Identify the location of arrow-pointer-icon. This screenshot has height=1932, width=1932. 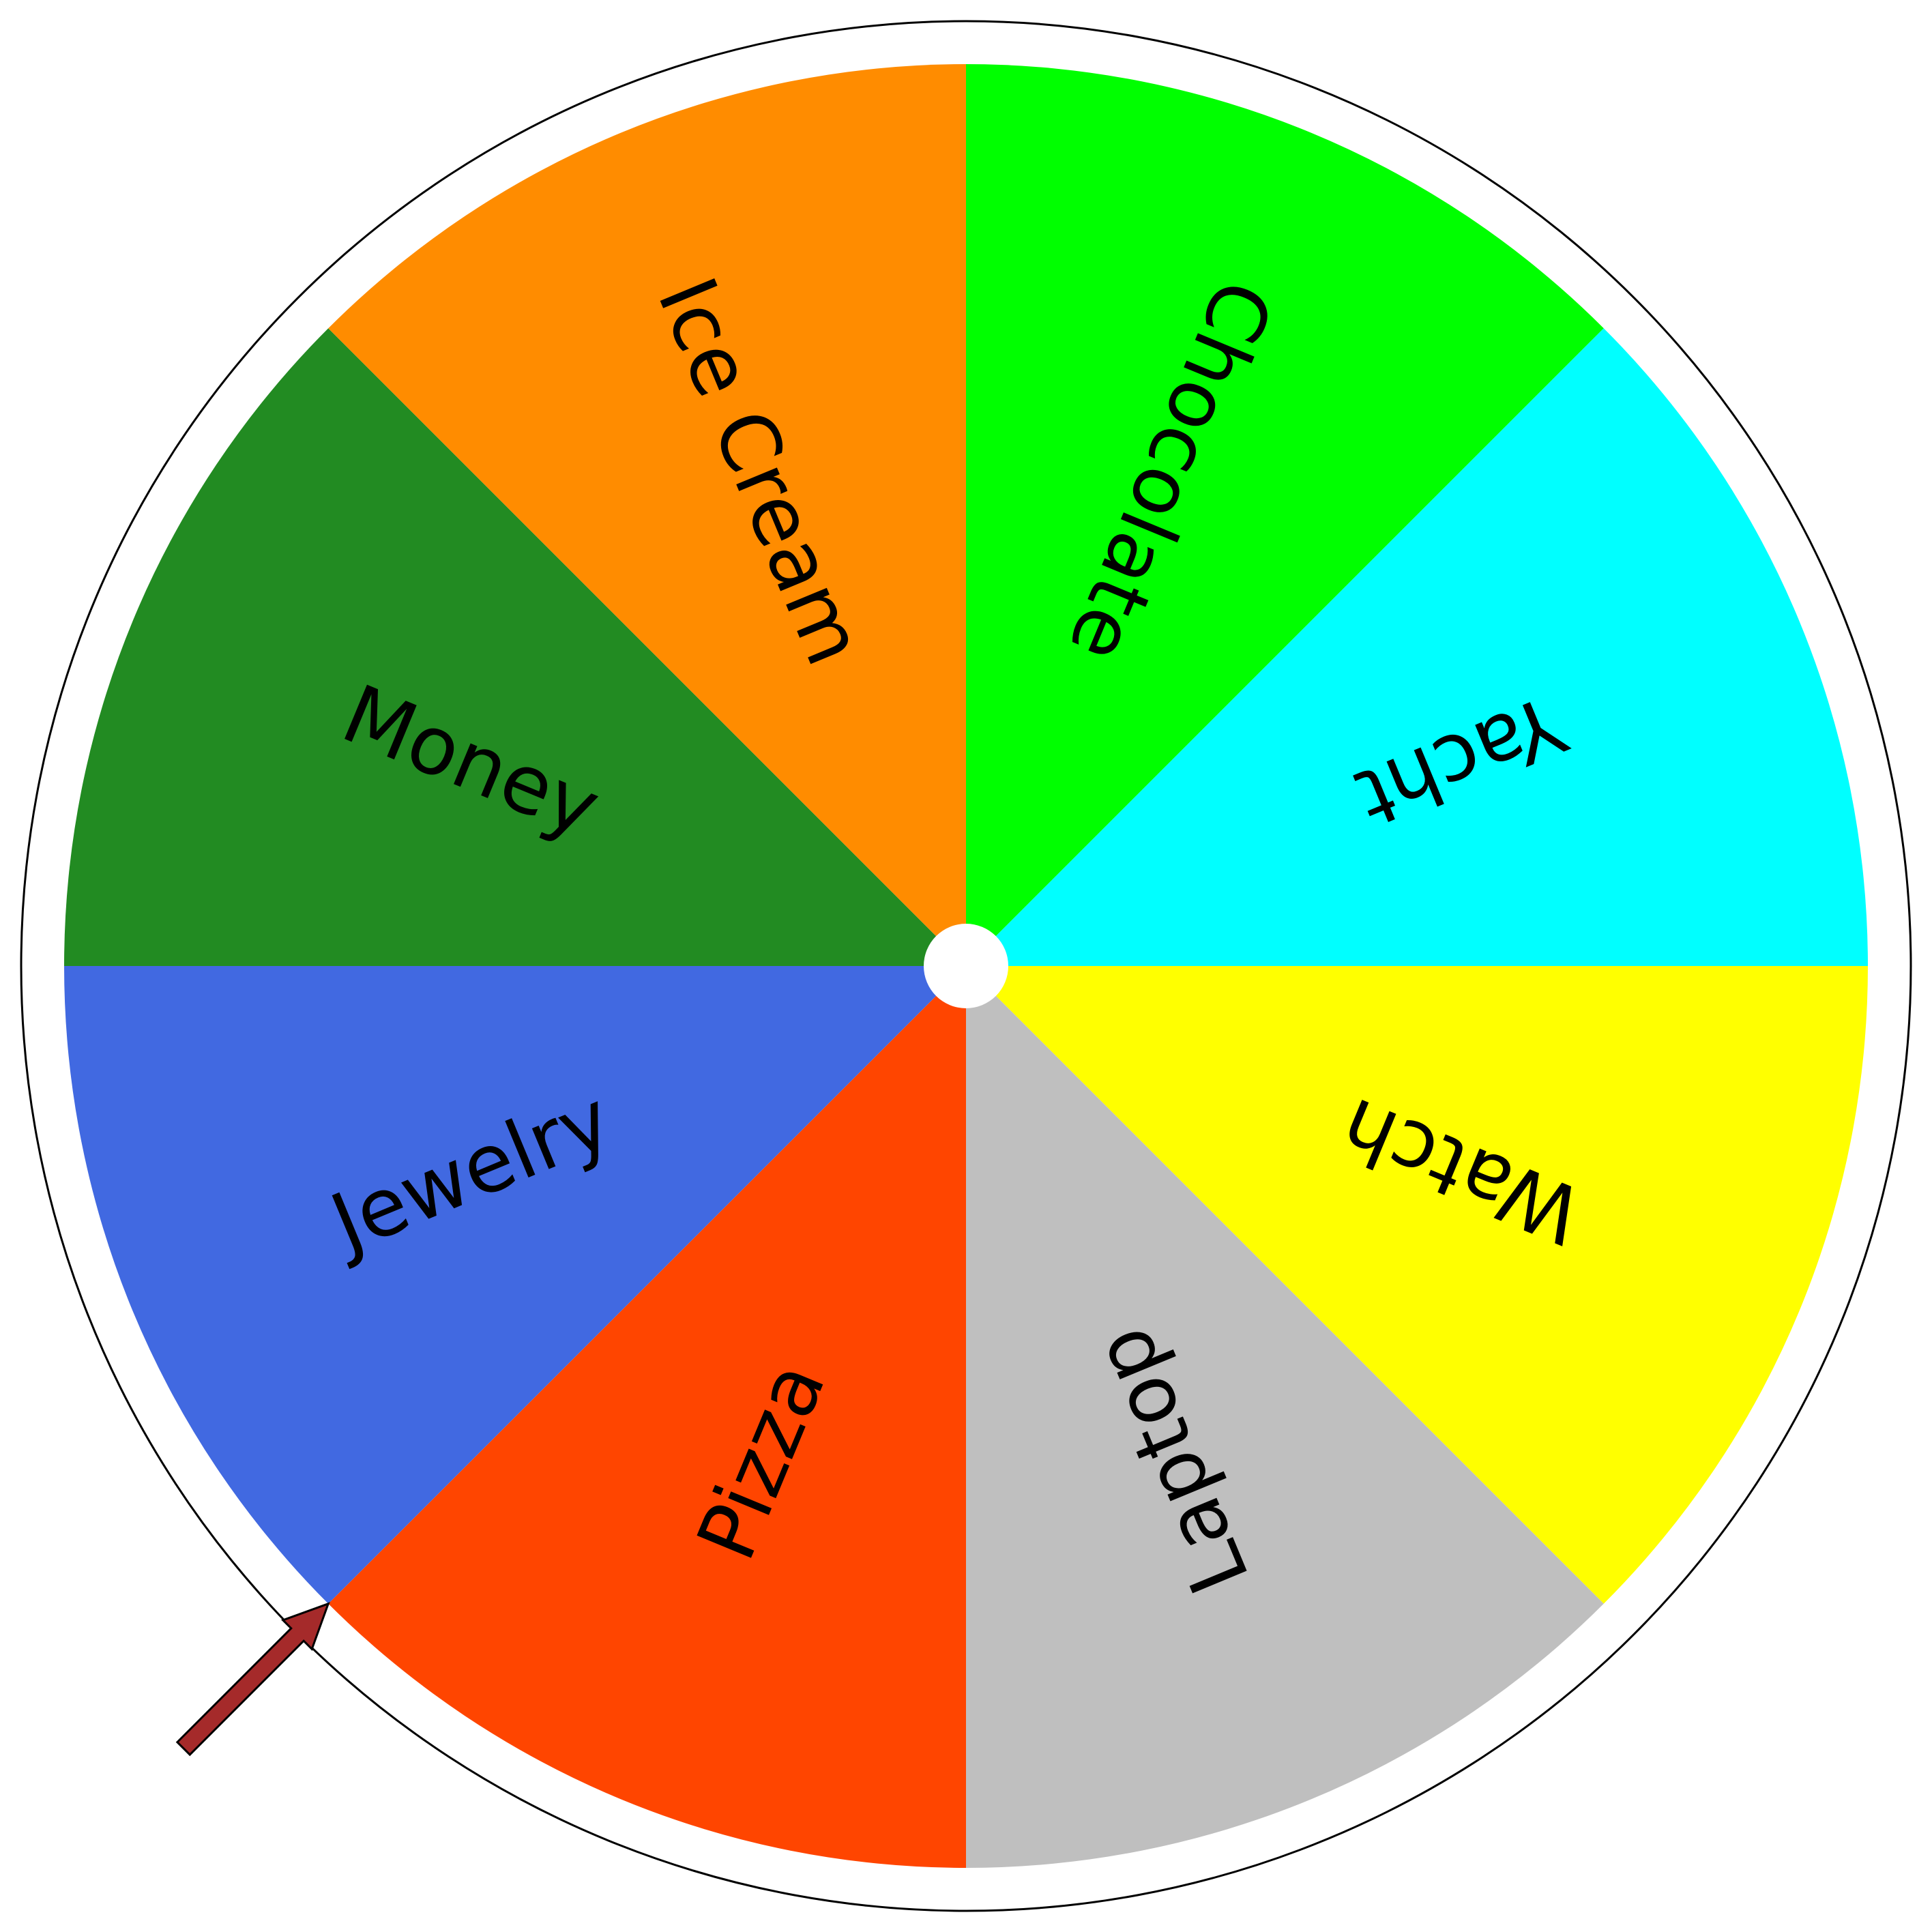
(252, 1680).